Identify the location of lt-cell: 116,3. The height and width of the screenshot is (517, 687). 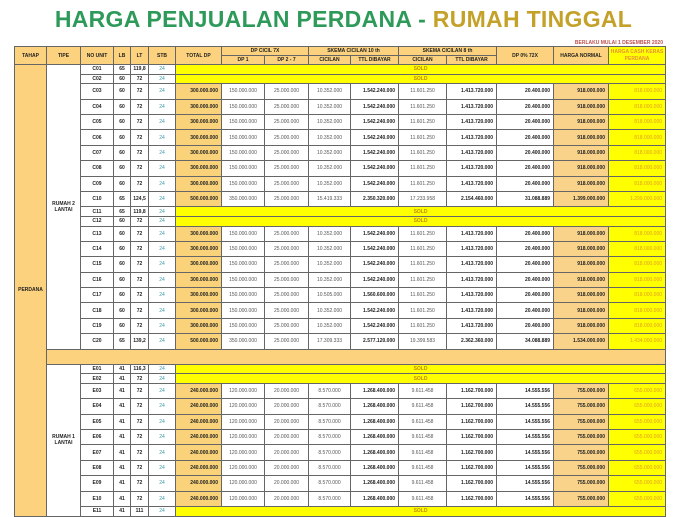
(139, 369).